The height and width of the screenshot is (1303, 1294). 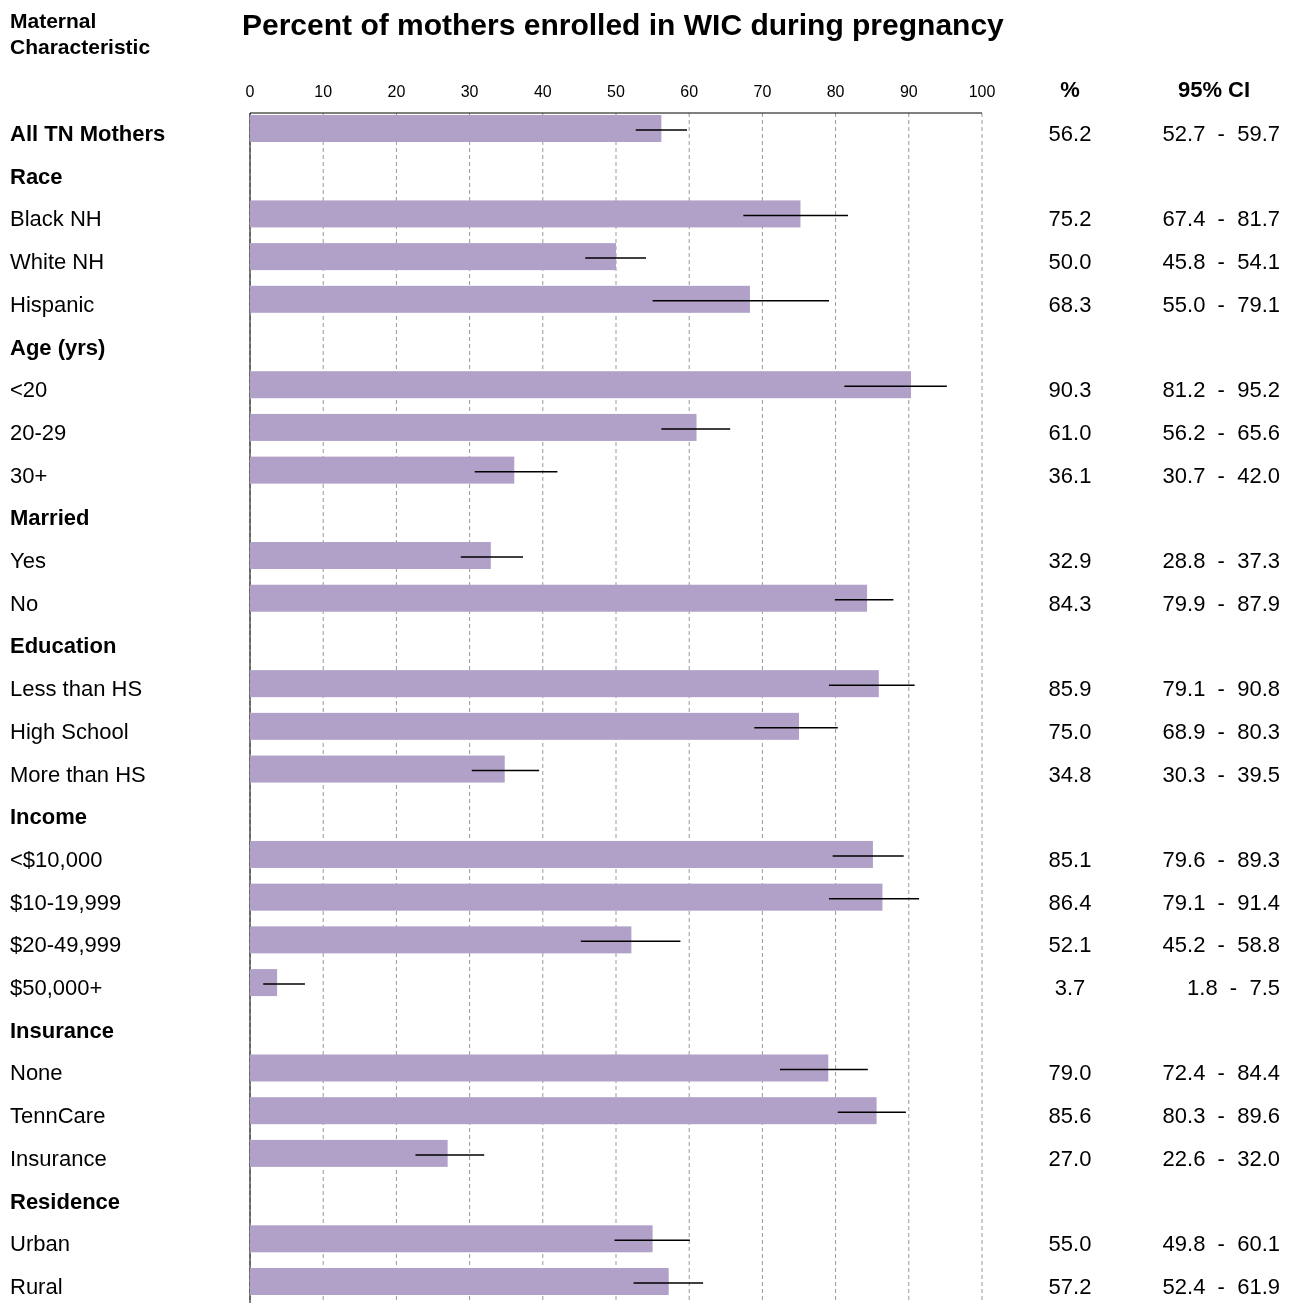 I want to click on text: 95% CI, so click(x=1214, y=89).